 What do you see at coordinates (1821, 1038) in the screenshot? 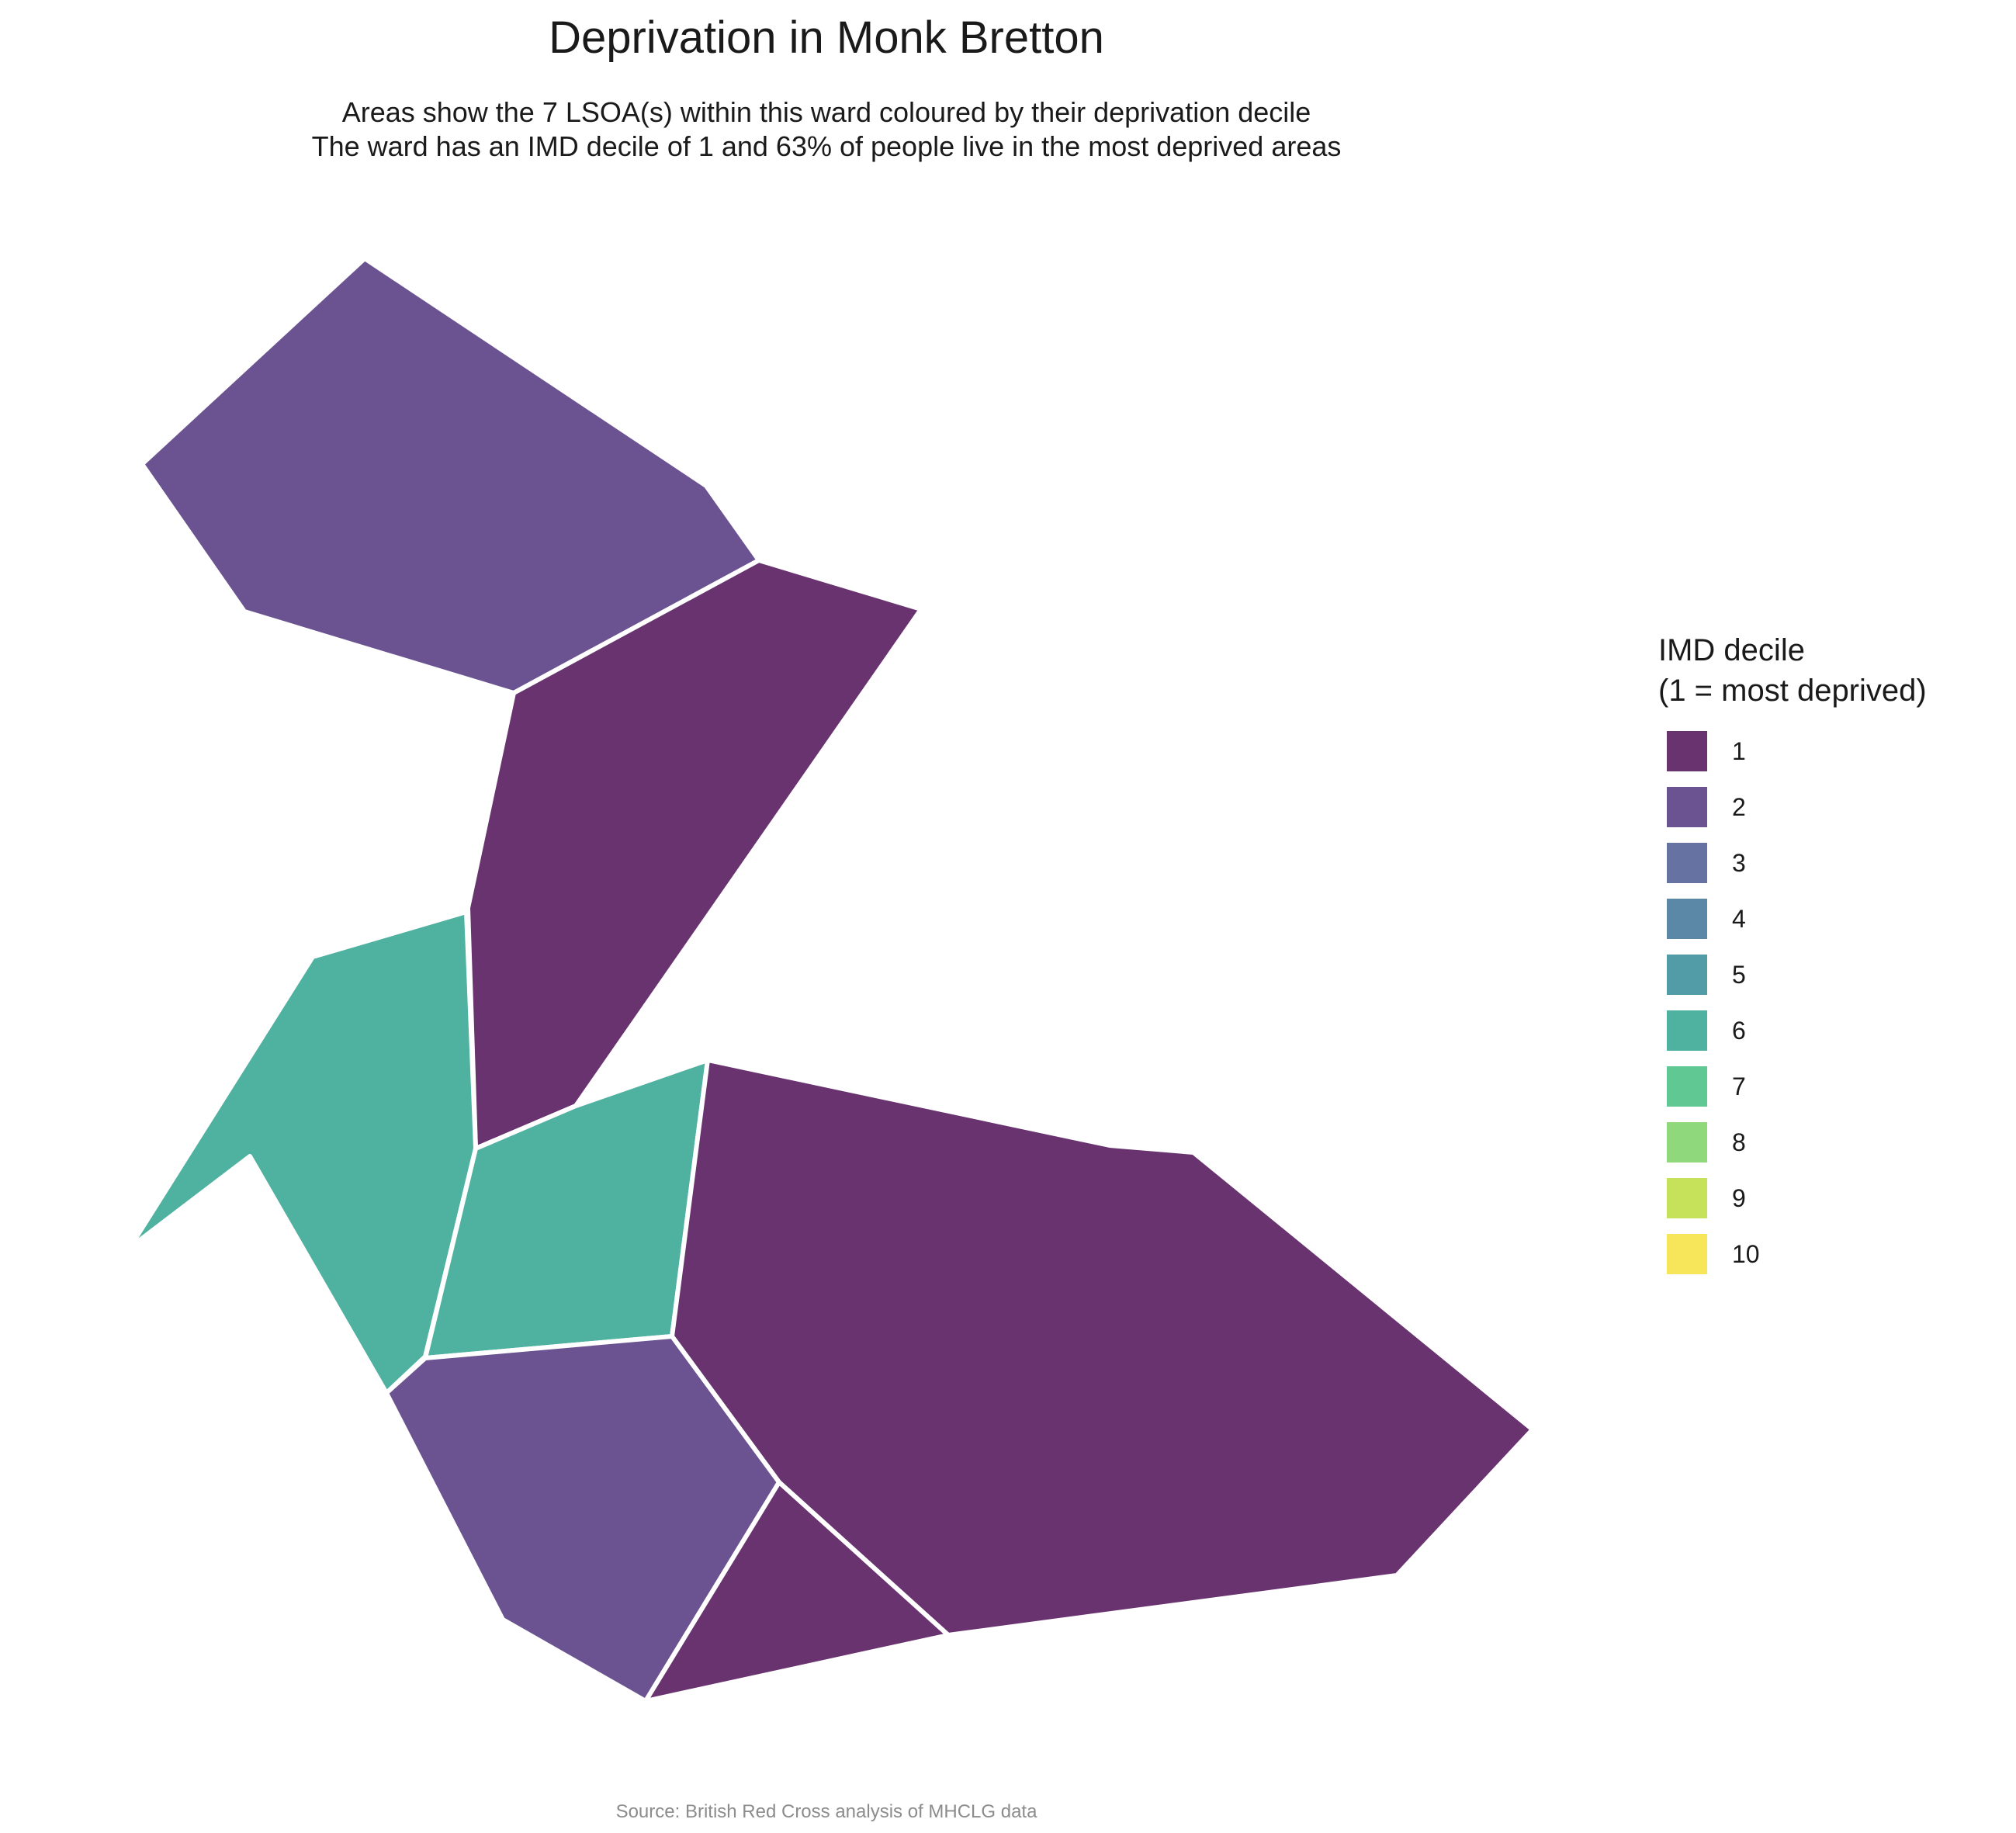
I see `legend-item: 6` at bounding box center [1821, 1038].